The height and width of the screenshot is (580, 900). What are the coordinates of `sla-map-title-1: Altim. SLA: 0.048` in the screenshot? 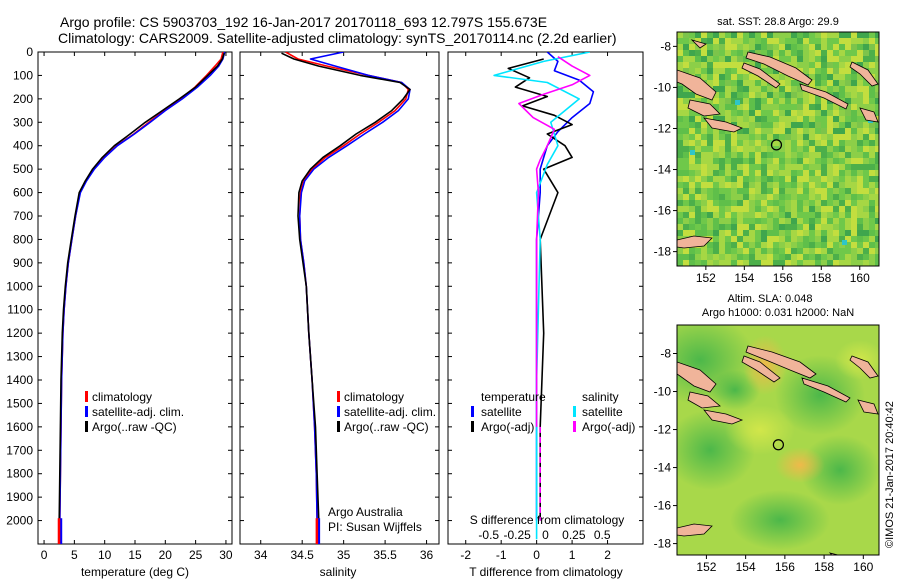 It's located at (770, 299).